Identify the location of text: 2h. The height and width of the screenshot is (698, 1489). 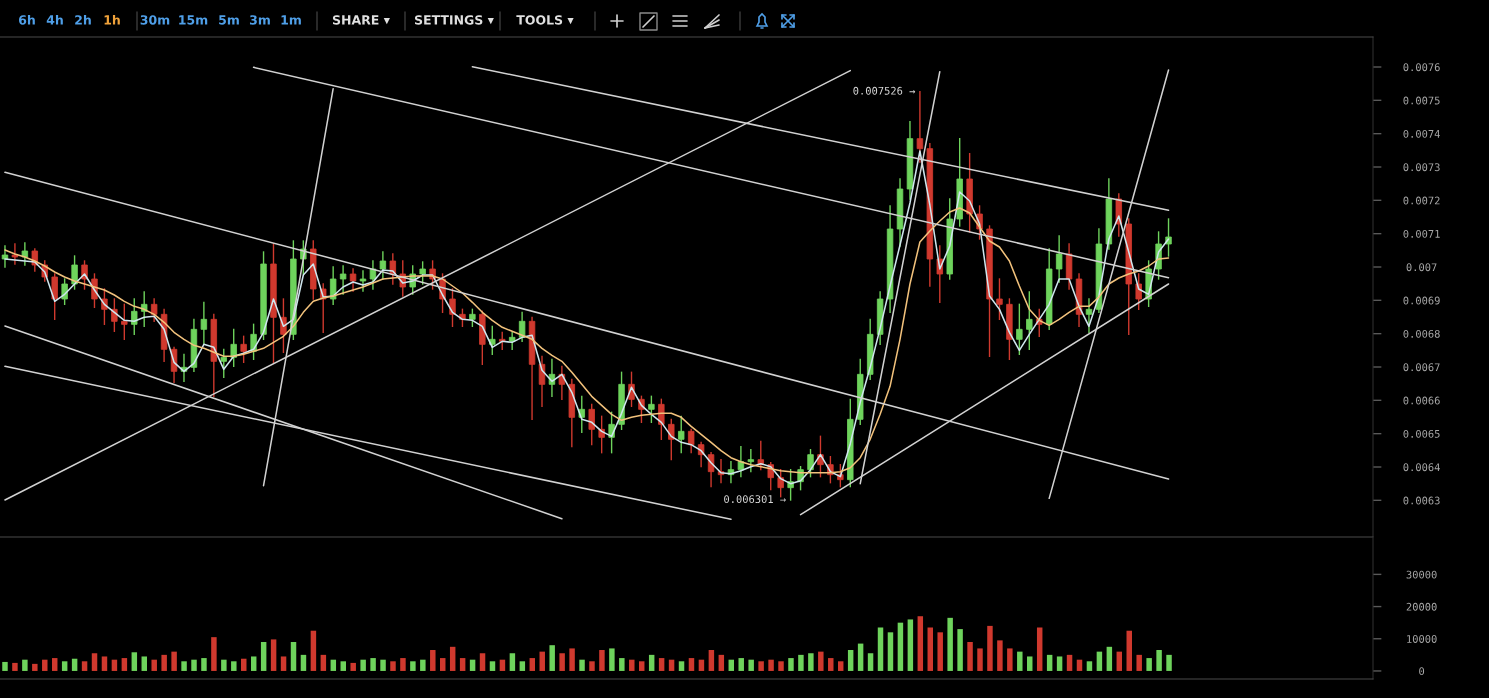
(83, 19).